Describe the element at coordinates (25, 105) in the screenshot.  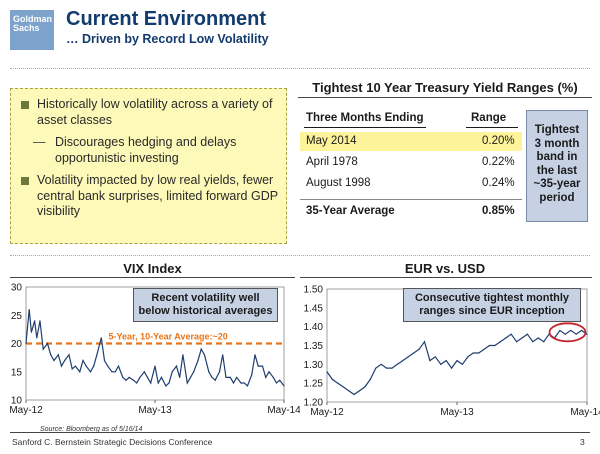
I see `bullet-square-icon` at that location.